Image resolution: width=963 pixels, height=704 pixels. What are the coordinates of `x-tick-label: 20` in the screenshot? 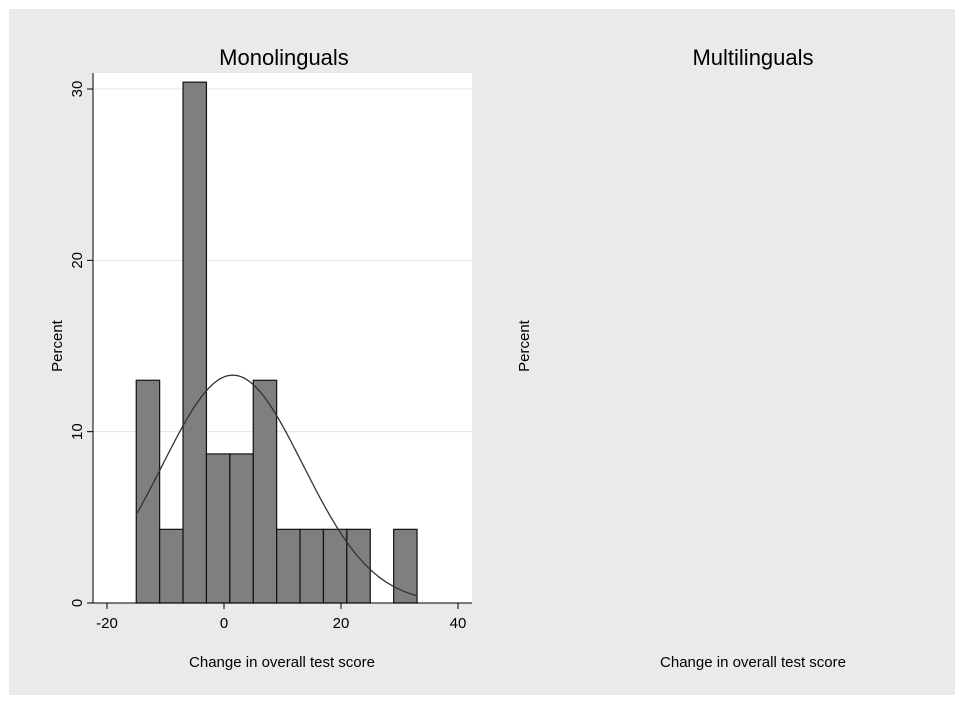 It's located at (341, 623).